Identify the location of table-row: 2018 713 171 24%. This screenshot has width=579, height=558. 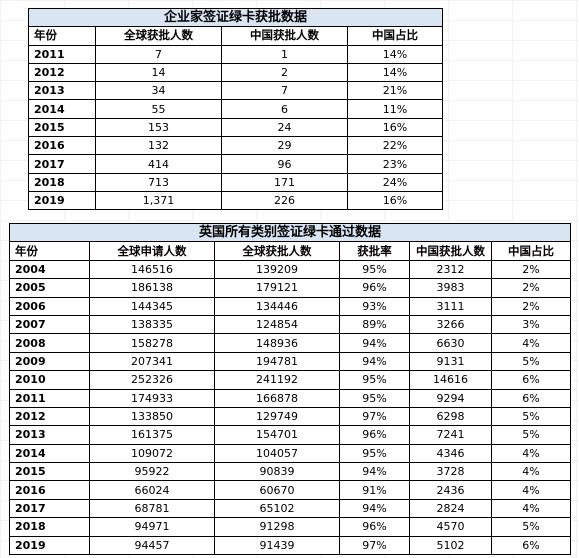
(235, 182).